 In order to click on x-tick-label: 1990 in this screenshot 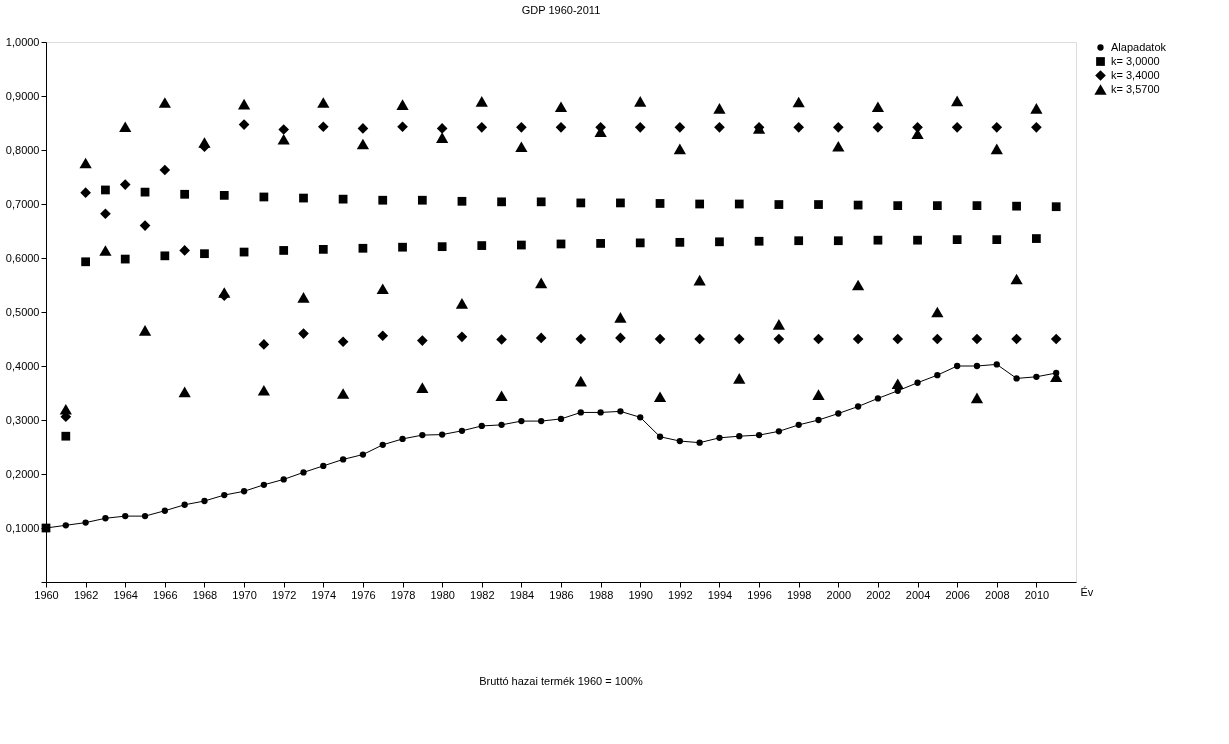, I will do `click(640, 594)`.